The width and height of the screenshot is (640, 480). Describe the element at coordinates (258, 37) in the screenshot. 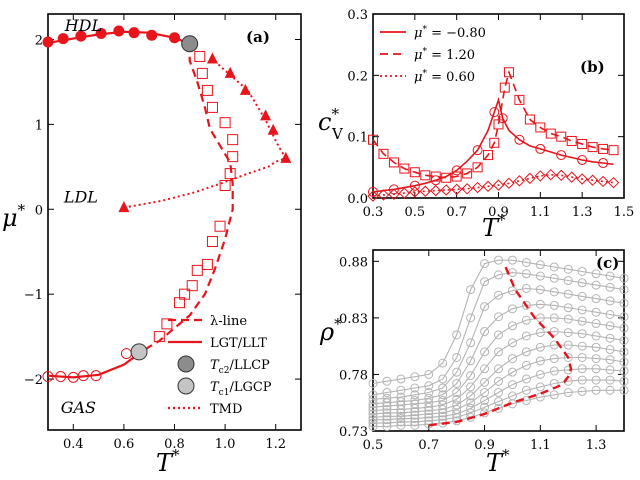

I see `panel-a-label: (a)` at that location.